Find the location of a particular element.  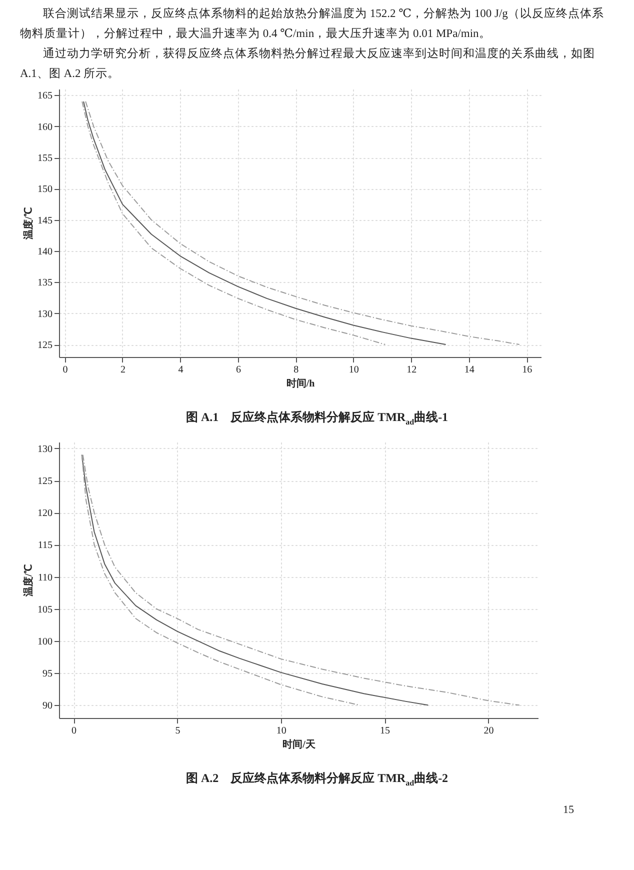

y-tick-label: 115 is located at coordinates (45, 546).